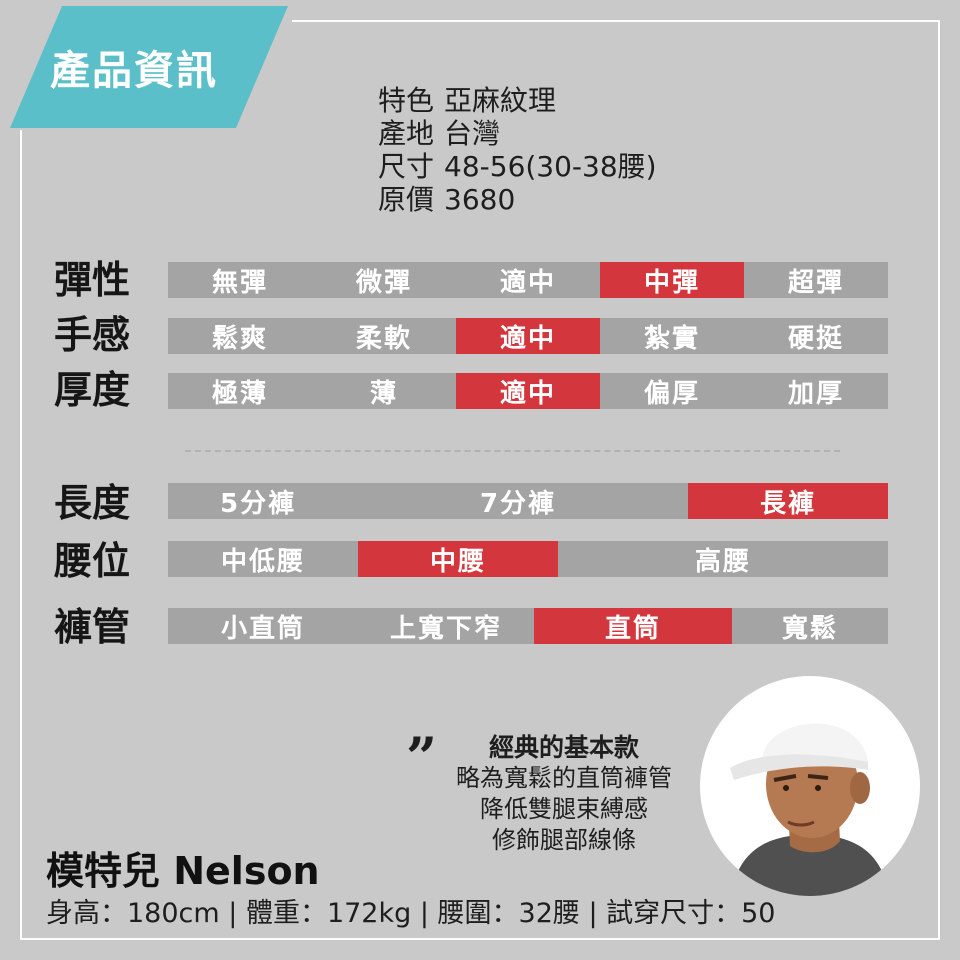 The width and height of the screenshot is (960, 960). I want to click on label-elasticity: 彈性, so click(92, 280).